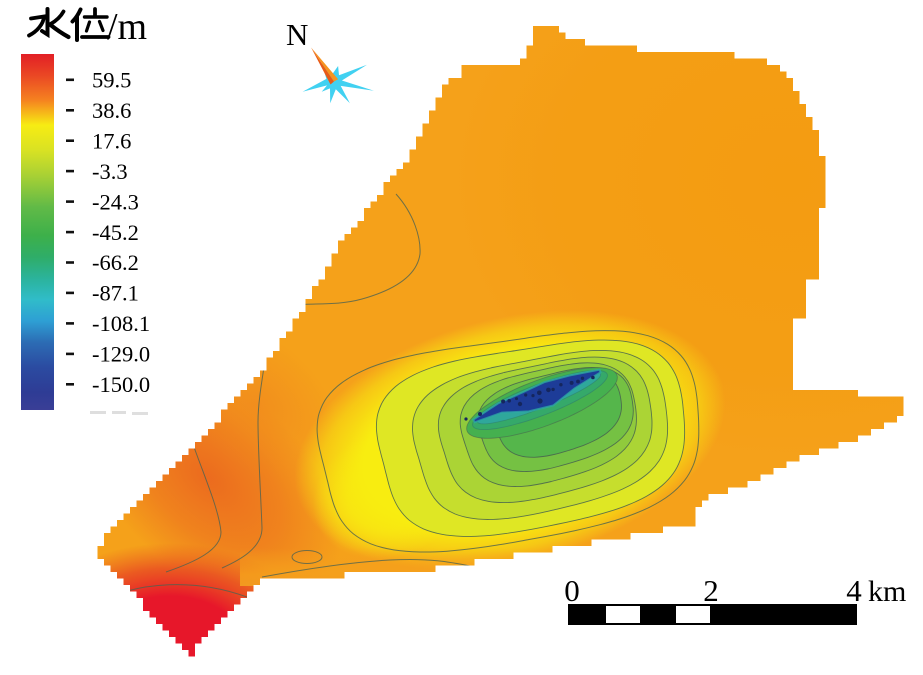  I want to click on svg-text: -45.2, so click(115, 232).